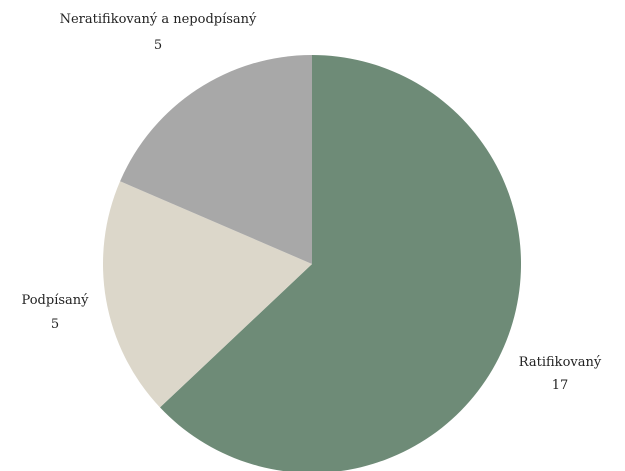 The height and width of the screenshot is (471, 625). Describe the element at coordinates (158, 19) in the screenshot. I see `slice-label-neratifikovany-a-nepodpisany: Neratifikovaný a nepodpísaný` at that location.